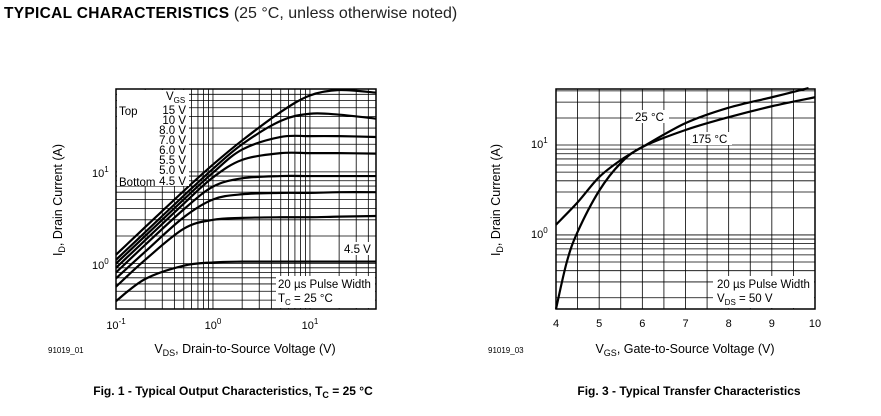 The image size is (881, 416). What do you see at coordinates (213, 324) in the screenshot?
I see `x-tick-label: 10⁰` at bounding box center [213, 324].